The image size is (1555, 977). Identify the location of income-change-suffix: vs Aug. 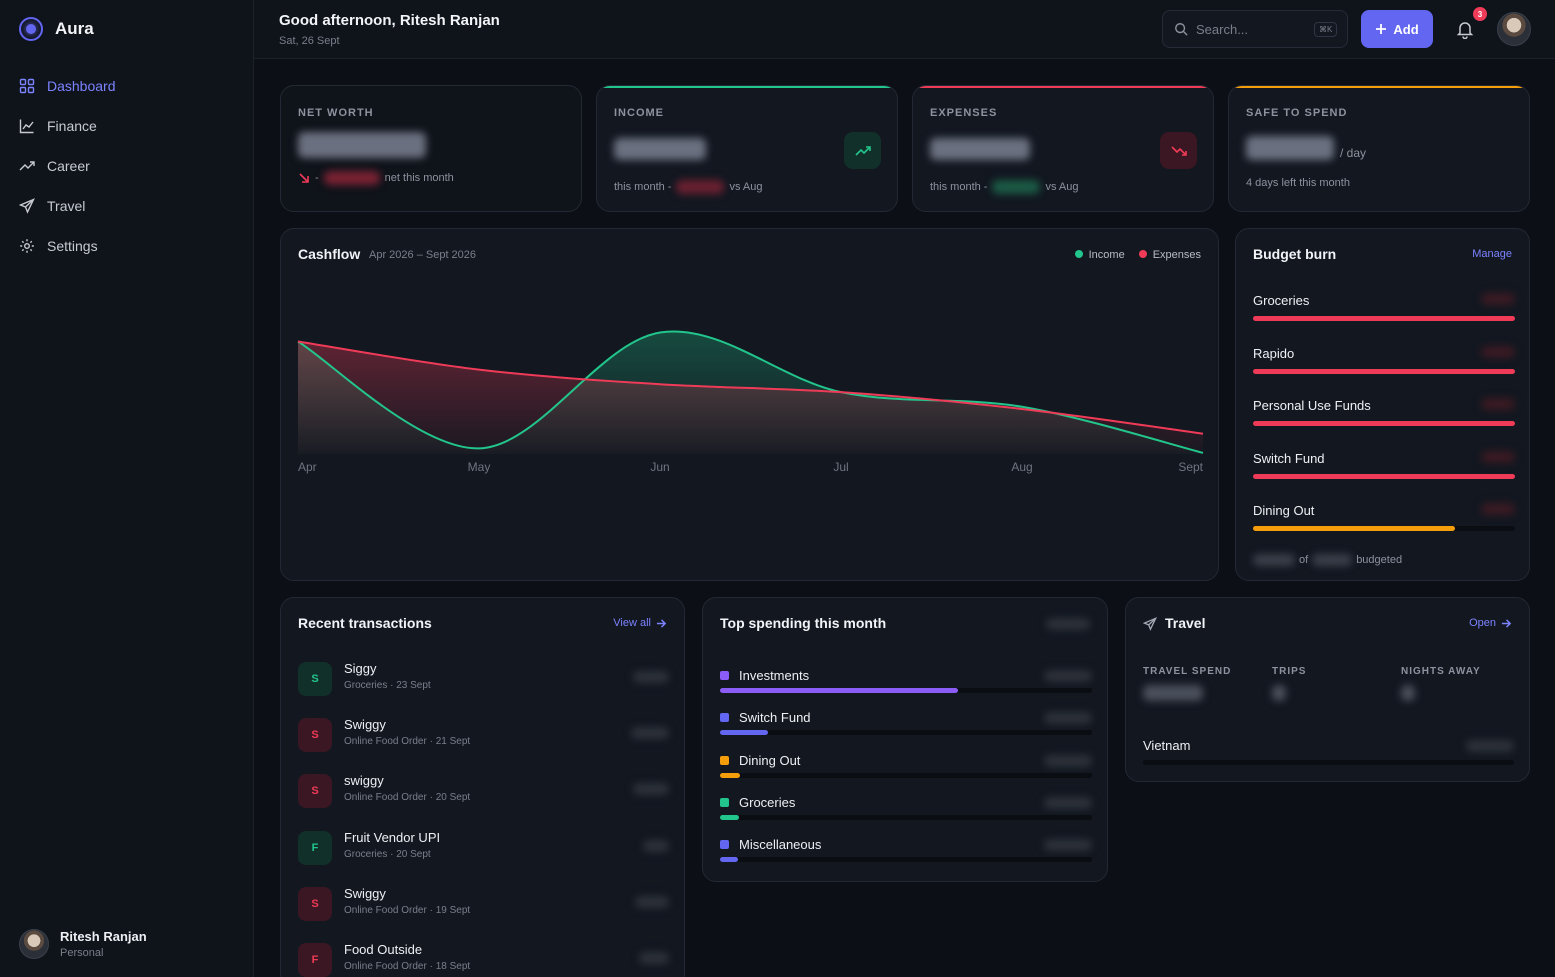
(746, 187).